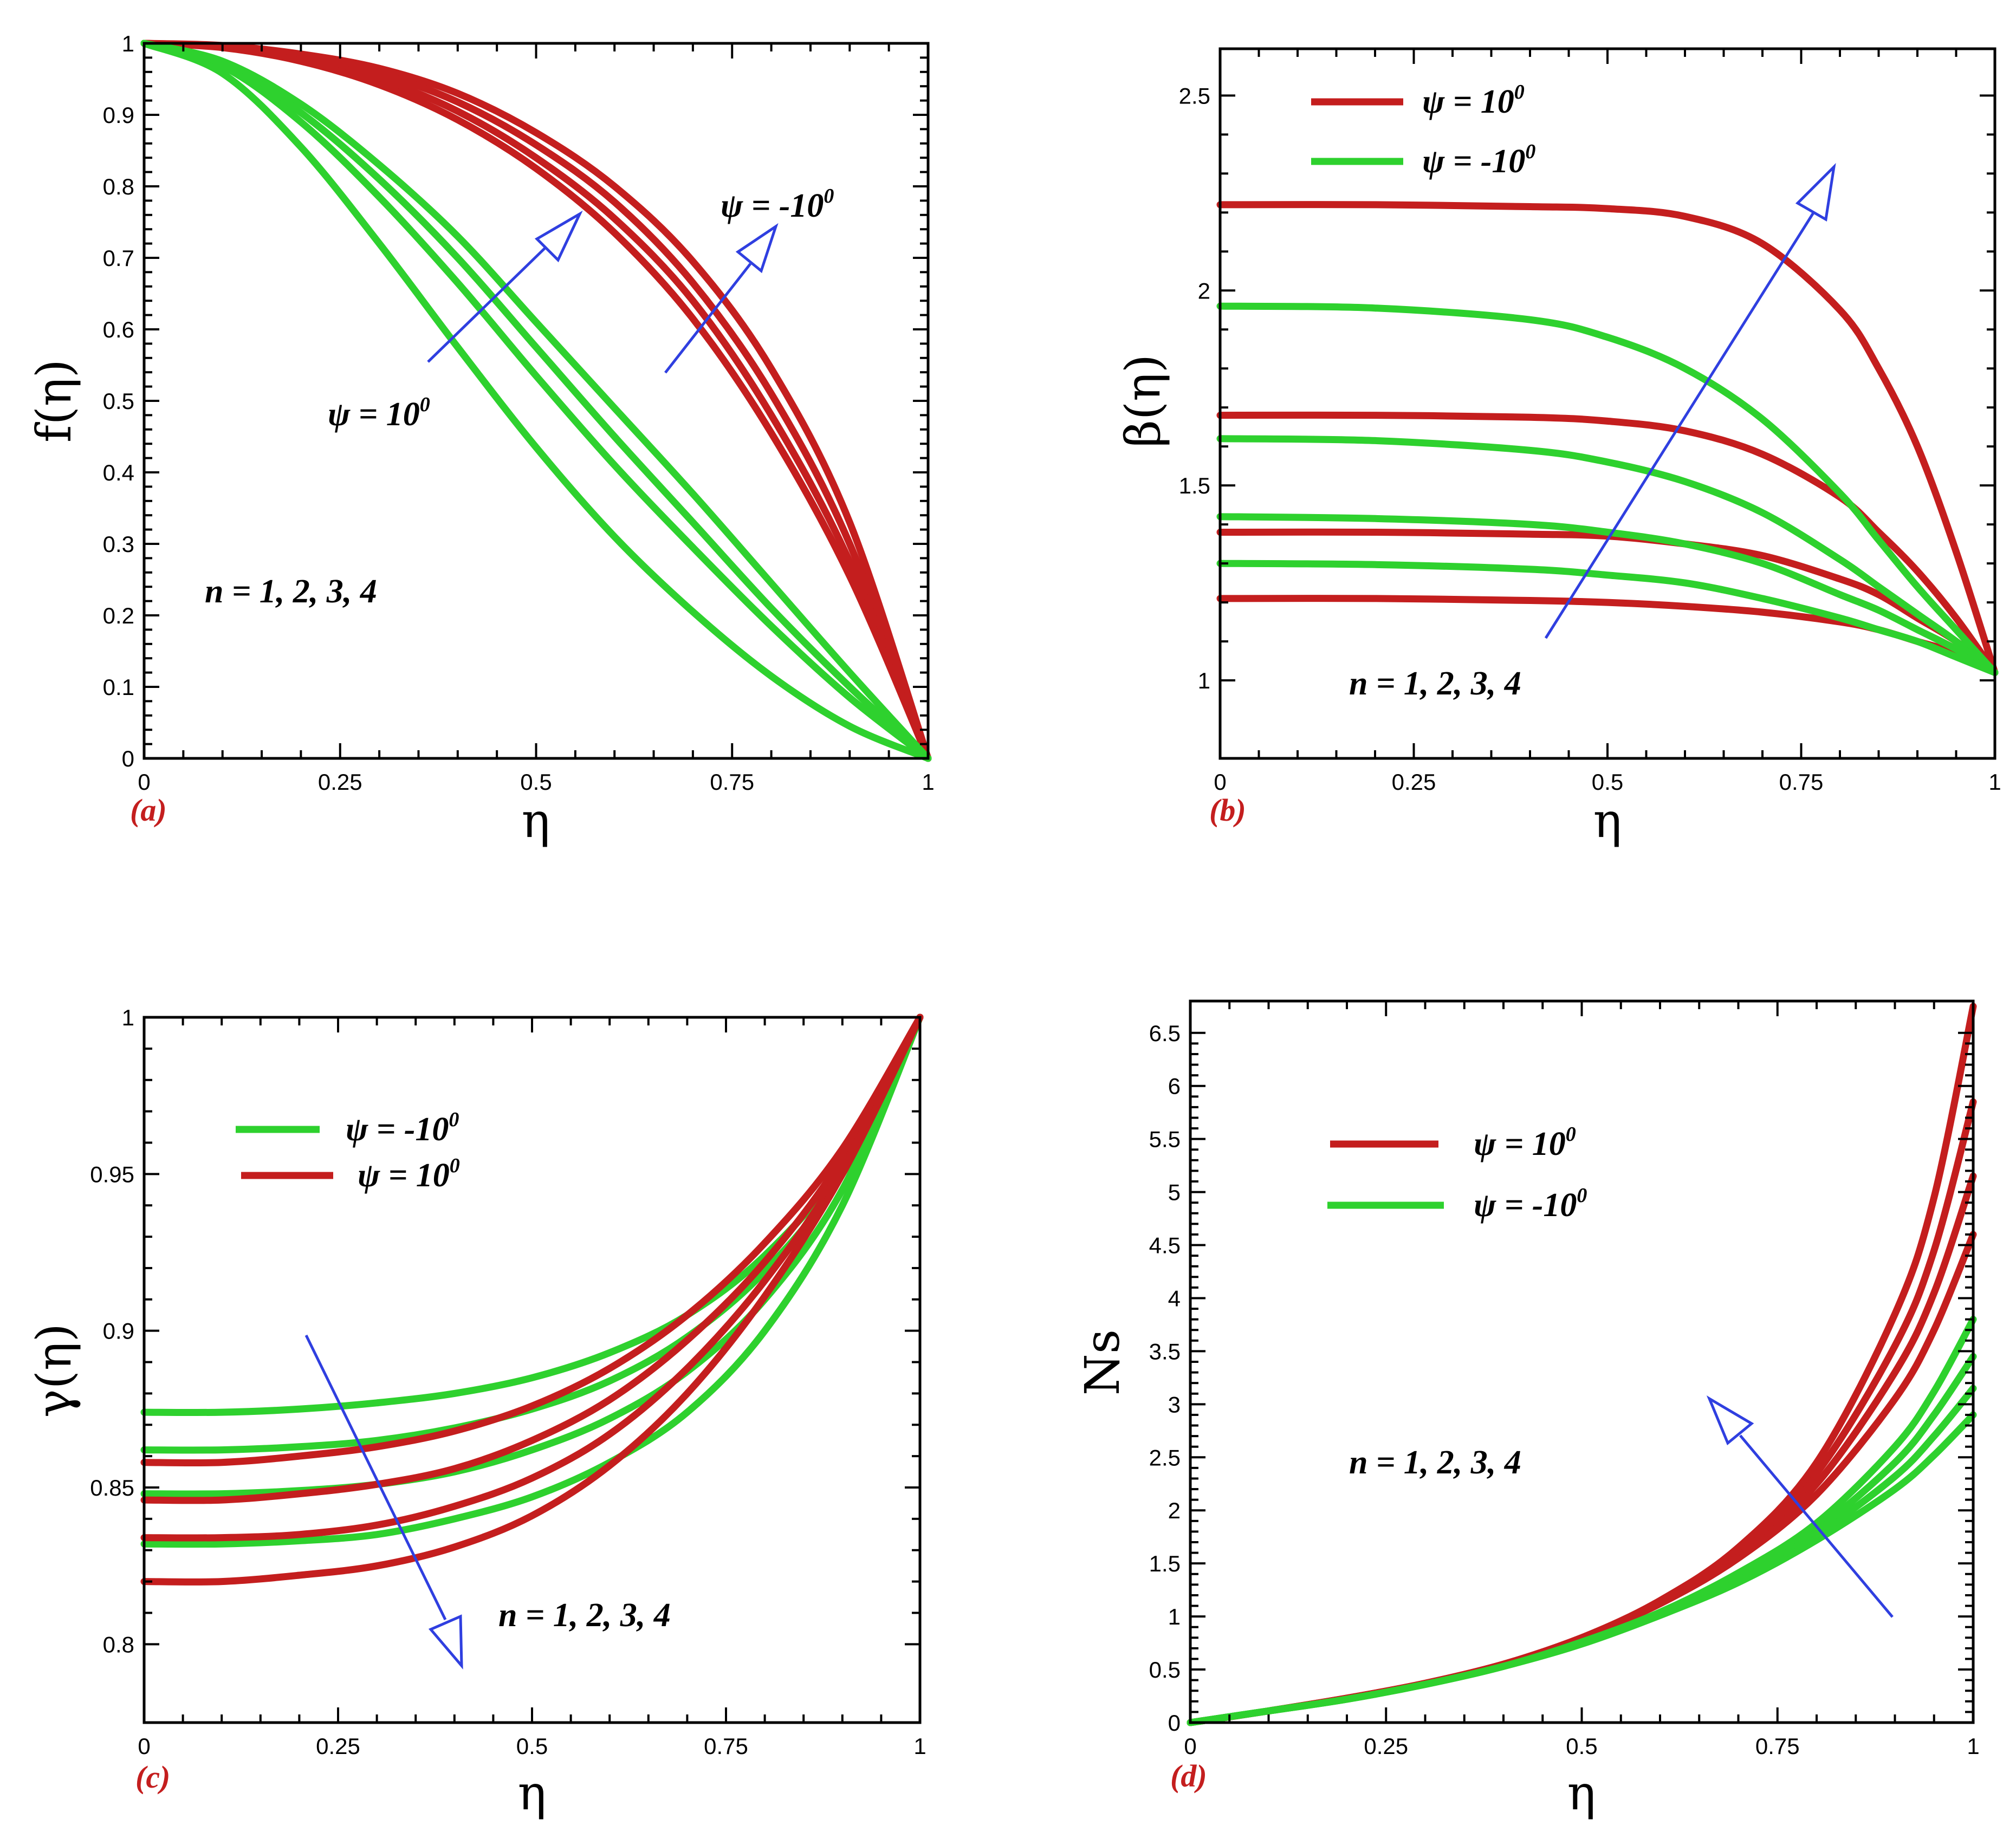  Describe the element at coordinates (584, 1615) in the screenshot. I see `panel-c-n-annotation: n = 1, 2, 3, 4` at that location.